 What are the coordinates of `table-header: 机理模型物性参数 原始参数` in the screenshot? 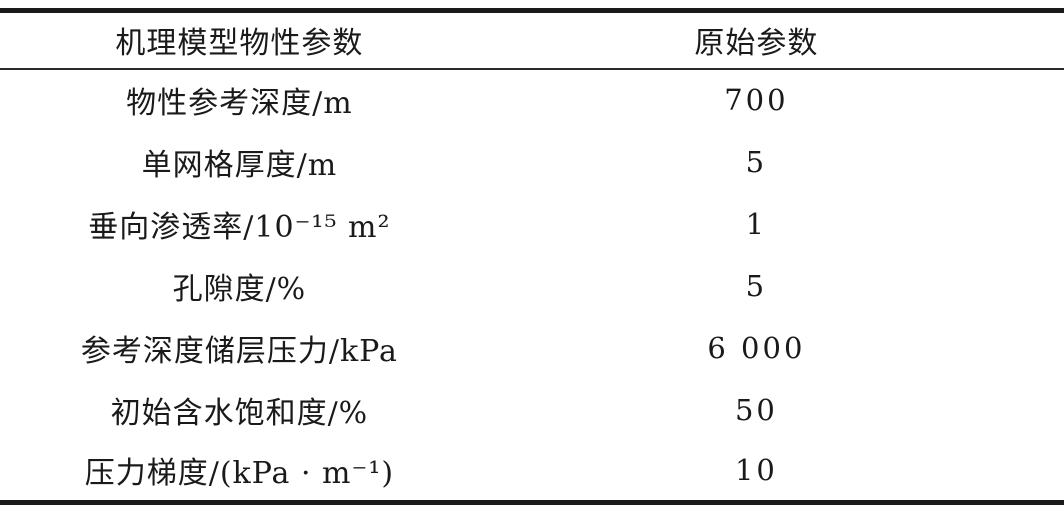 It's located at (532, 40).